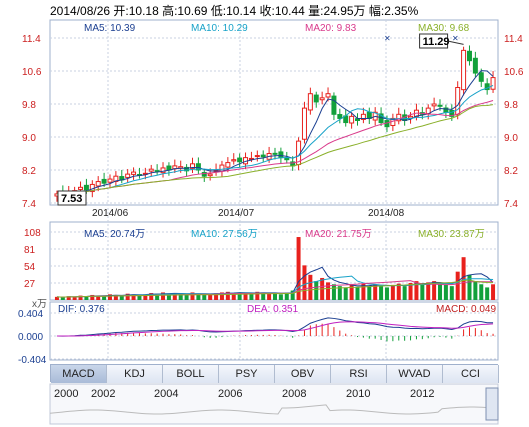  What do you see at coordinates (30, 267) in the screenshot?
I see `volume-tick: 54` at bounding box center [30, 267].